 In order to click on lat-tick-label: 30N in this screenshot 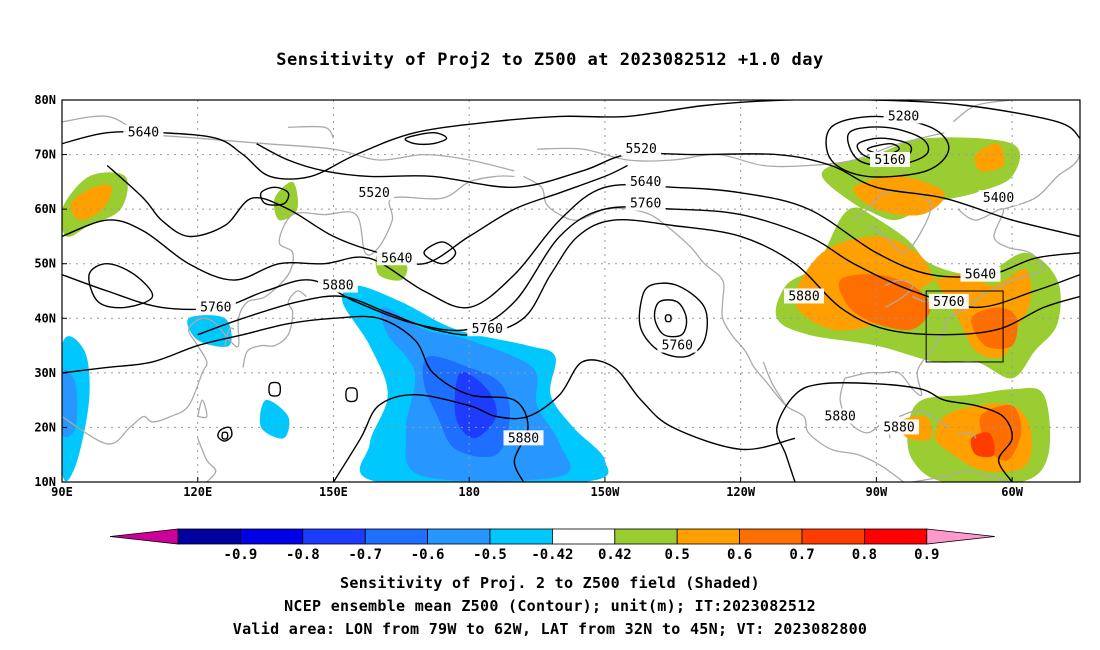, I will do `click(45, 373)`.